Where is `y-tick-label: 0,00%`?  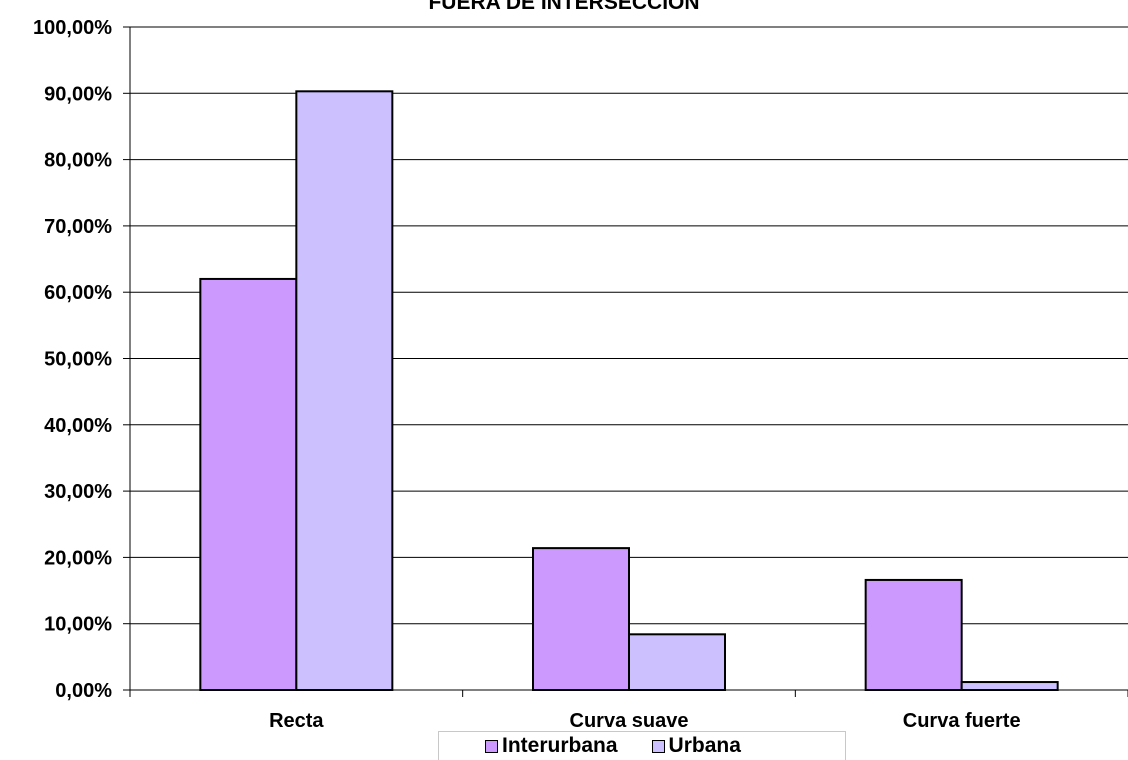
y-tick-label: 0,00% is located at coordinates (83, 691).